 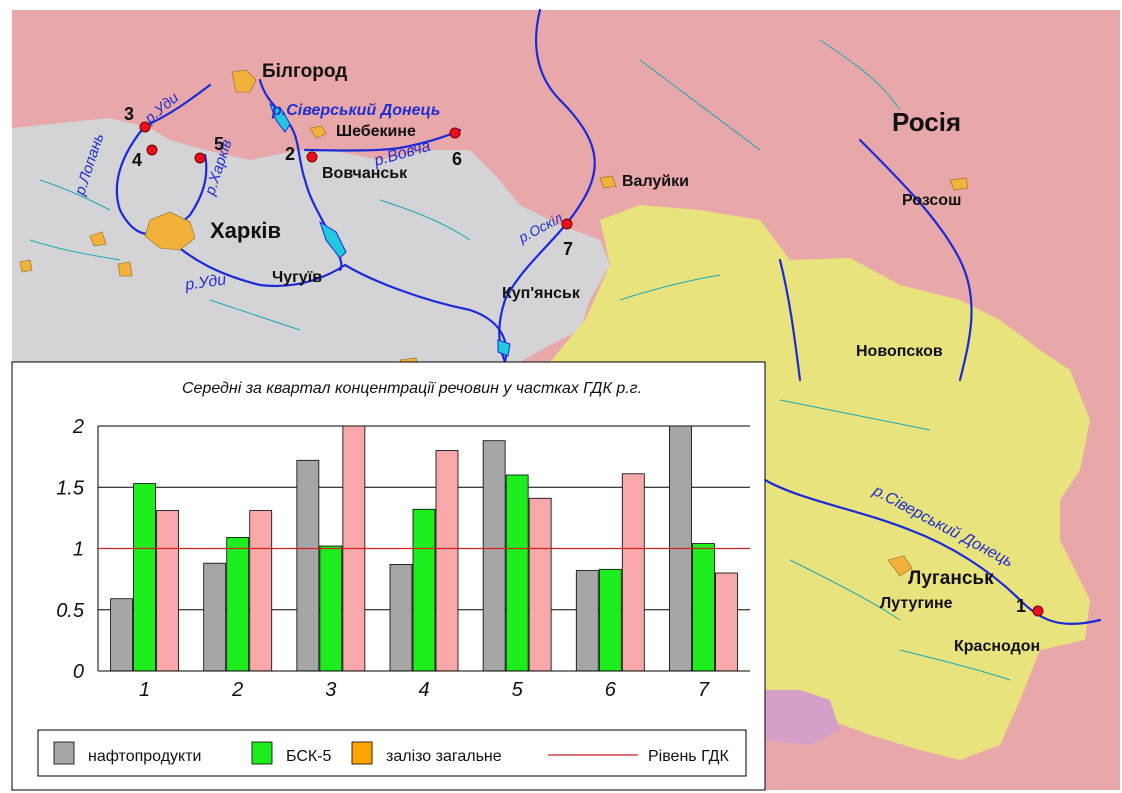 I want to click on x-tick-label: 3, so click(x=330, y=690).